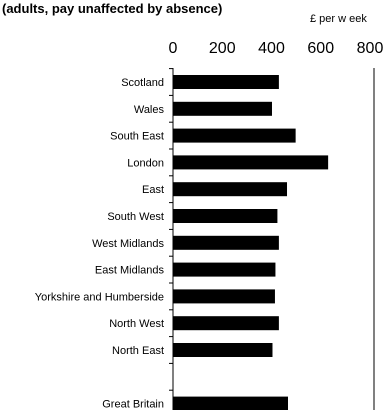 This screenshot has width=389, height=415. What do you see at coordinates (133, 404) in the screenshot?
I see `y-tick-label: Great Britain` at bounding box center [133, 404].